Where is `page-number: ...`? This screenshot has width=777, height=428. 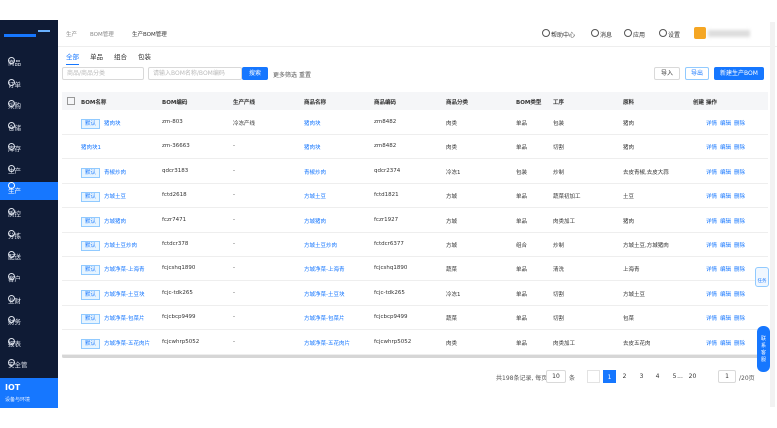 page-number: ... is located at coordinates (680, 376).